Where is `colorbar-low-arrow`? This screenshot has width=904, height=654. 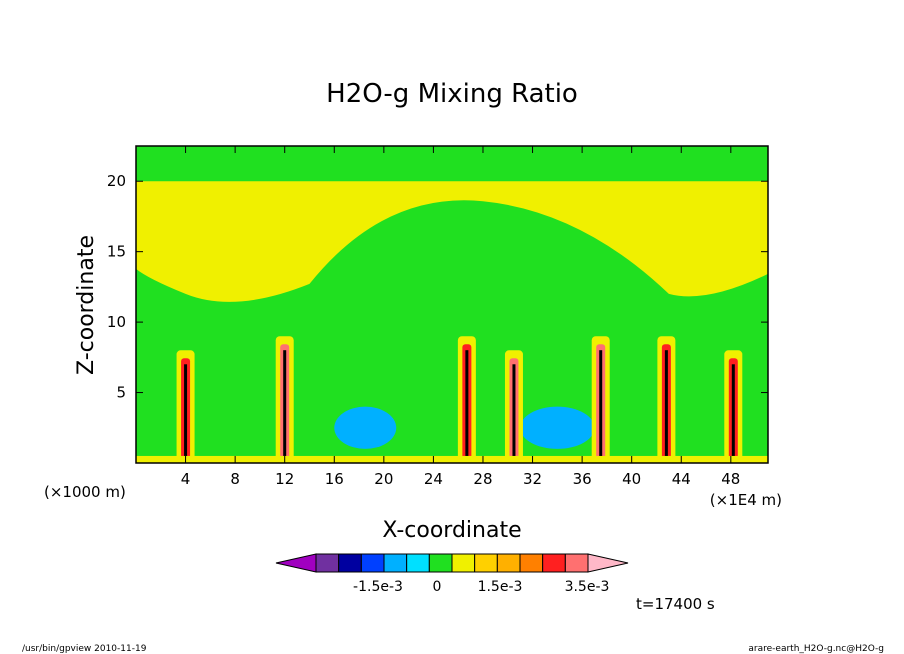 colorbar-low-arrow is located at coordinates (296, 563).